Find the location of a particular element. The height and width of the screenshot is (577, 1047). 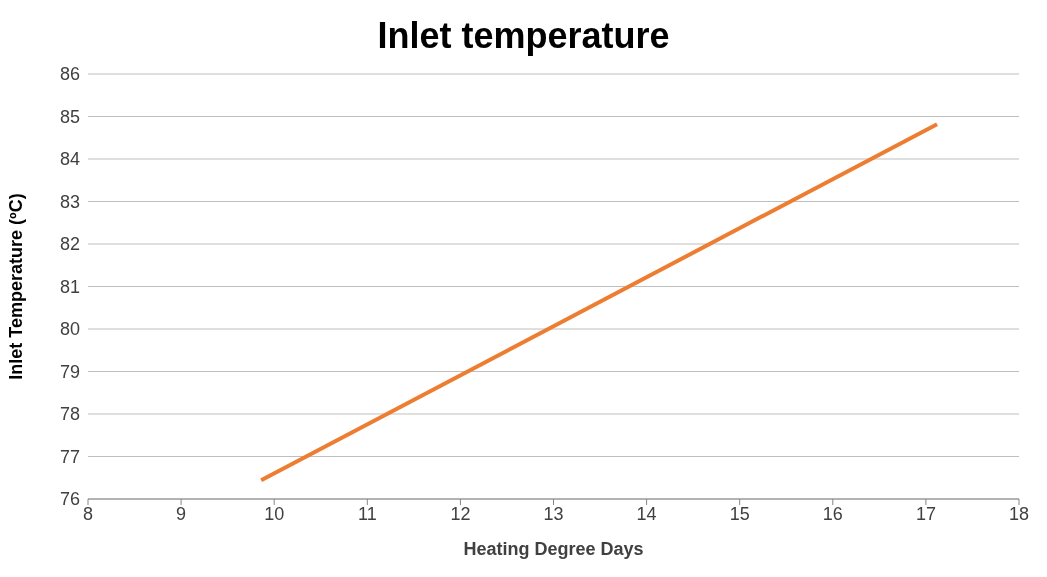

y-tick-label: 79 is located at coordinates (69, 371).